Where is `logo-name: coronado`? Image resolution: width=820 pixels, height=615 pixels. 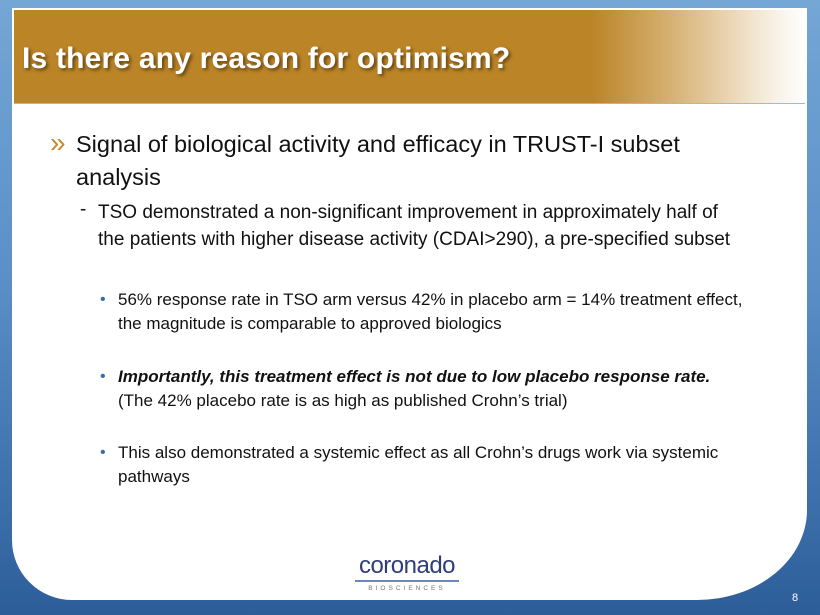
logo-name: coronado is located at coordinates (407, 565).